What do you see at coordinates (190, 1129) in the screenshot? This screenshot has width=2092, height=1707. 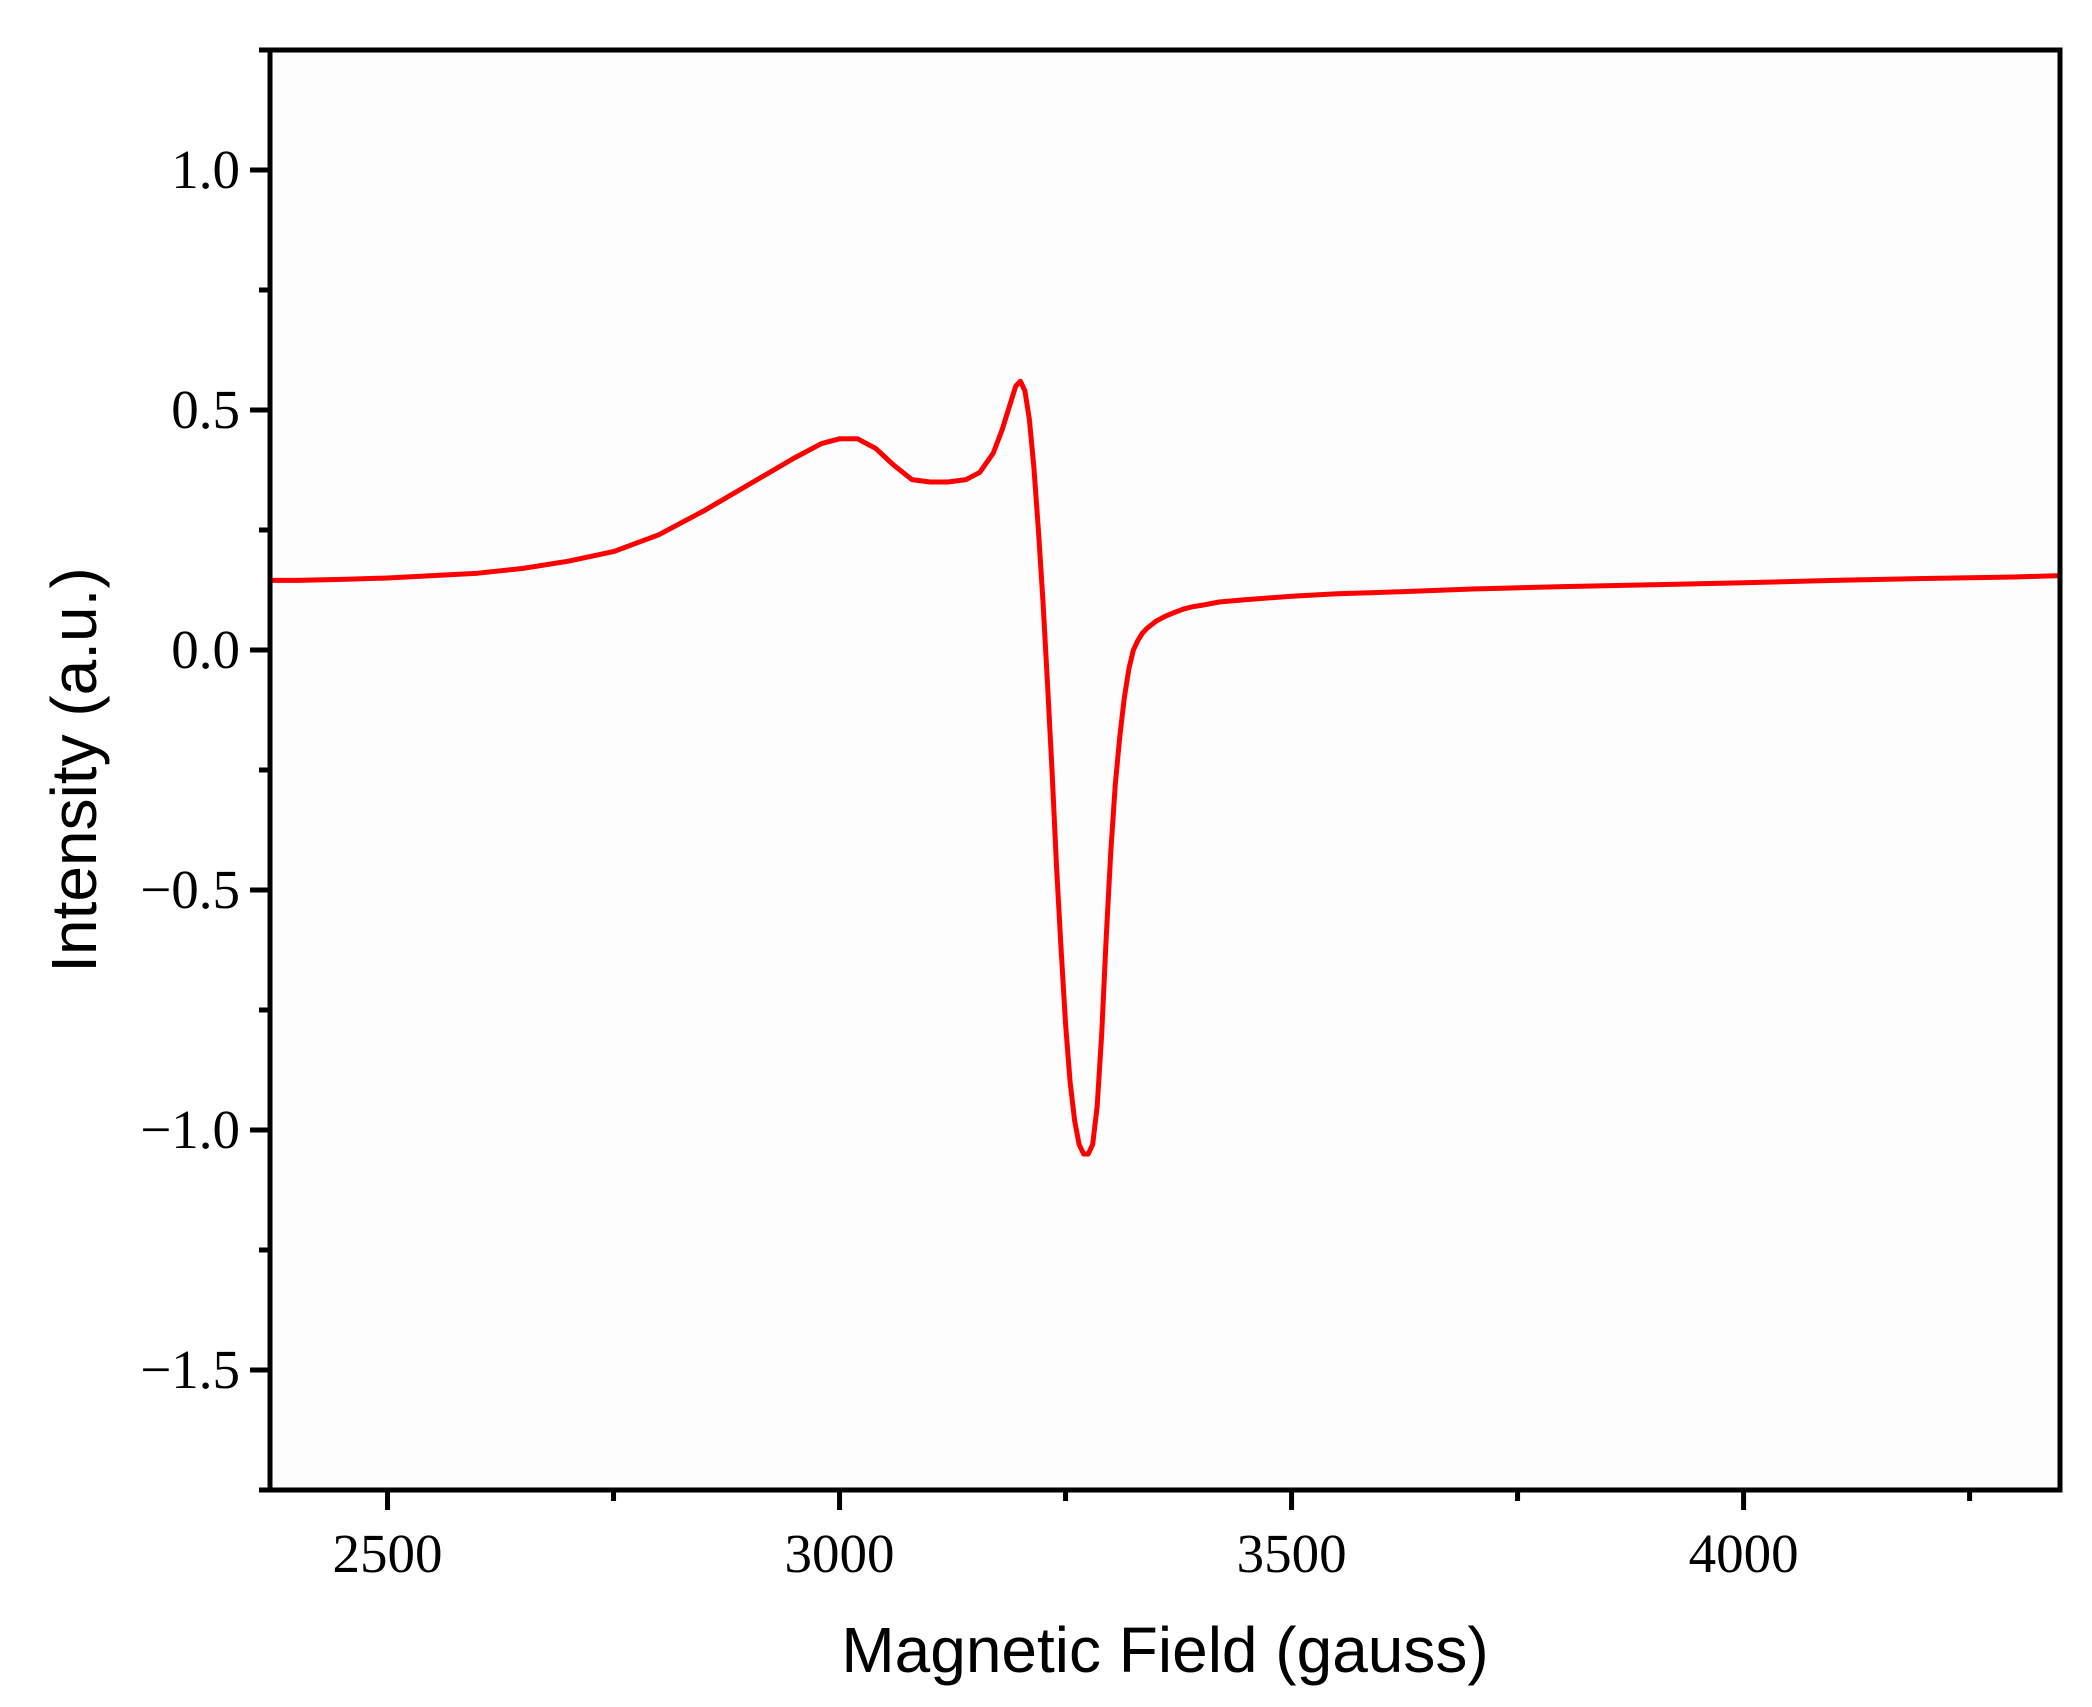 I see `y-tick-label: −1.0` at bounding box center [190, 1129].